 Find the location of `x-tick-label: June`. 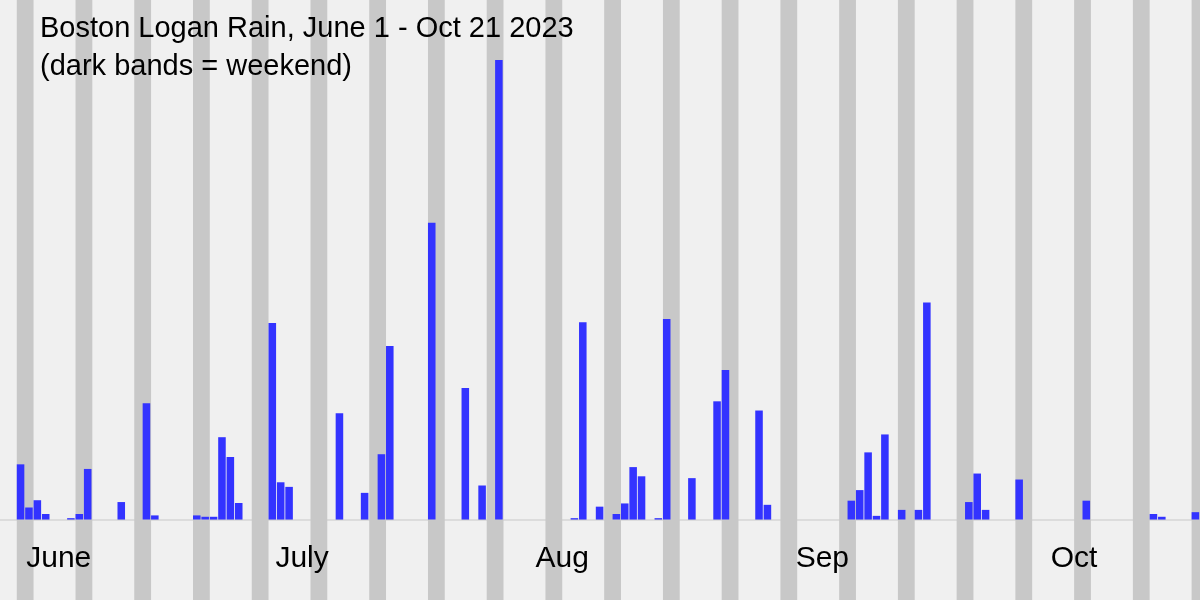

x-tick-label: June is located at coordinates (59, 557).